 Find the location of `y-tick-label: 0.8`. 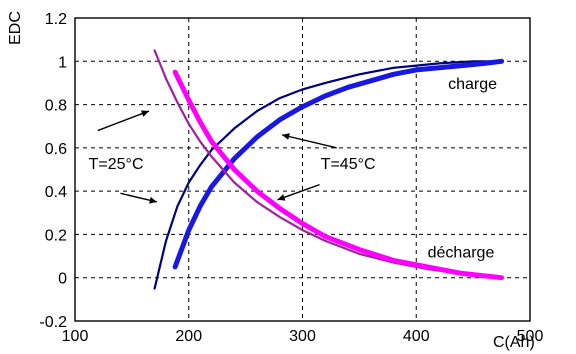

y-tick-label: 0.8 is located at coordinates (56, 106).